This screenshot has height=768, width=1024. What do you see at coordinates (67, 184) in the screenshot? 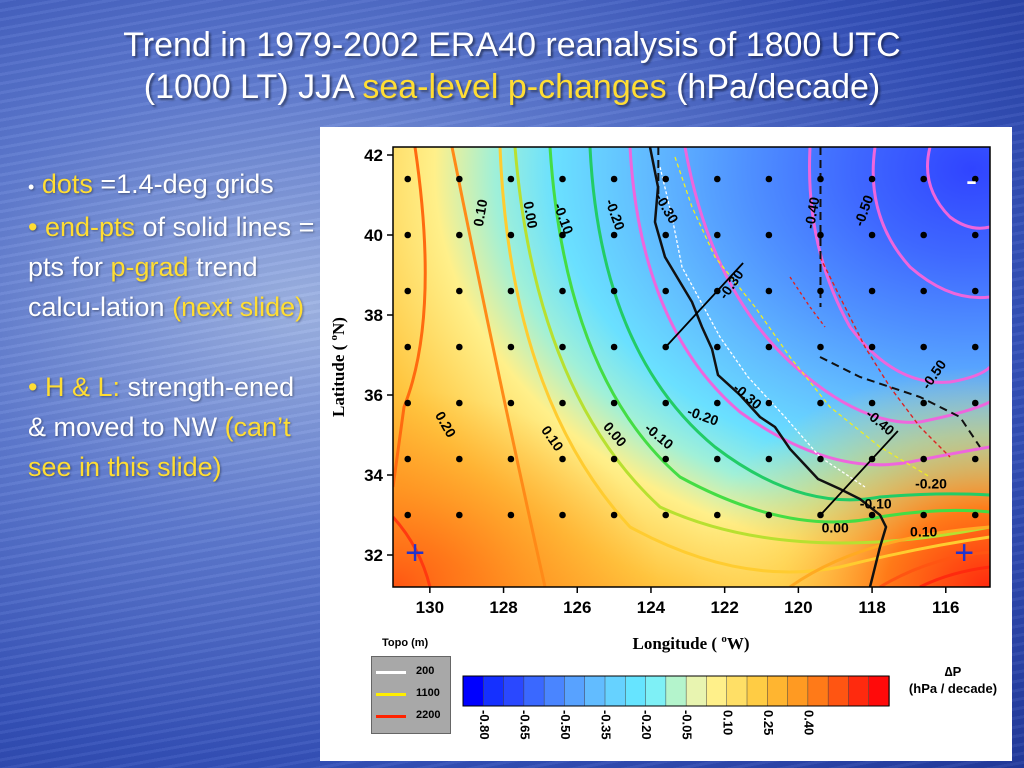
I see `bullet-1-highlight: dots` at bounding box center [67, 184].